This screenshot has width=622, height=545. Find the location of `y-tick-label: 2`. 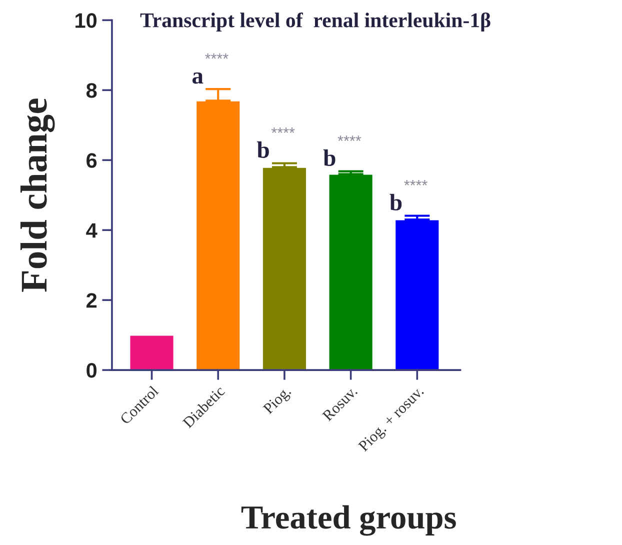

y-tick-label: 2 is located at coordinates (91, 300).